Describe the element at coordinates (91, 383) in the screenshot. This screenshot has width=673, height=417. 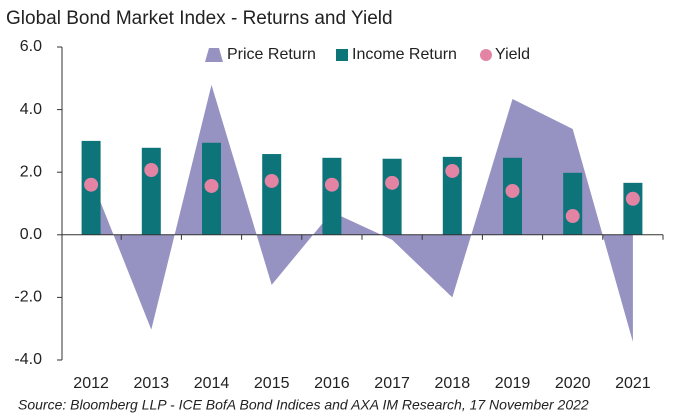
I see `x-tick-label: 2012` at that location.